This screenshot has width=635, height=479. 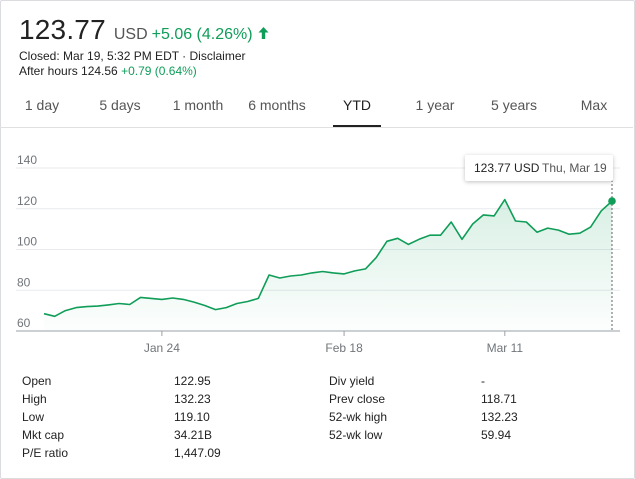 I want to click on after-hours-change: +0.79 (0.64%), so click(x=159, y=71).